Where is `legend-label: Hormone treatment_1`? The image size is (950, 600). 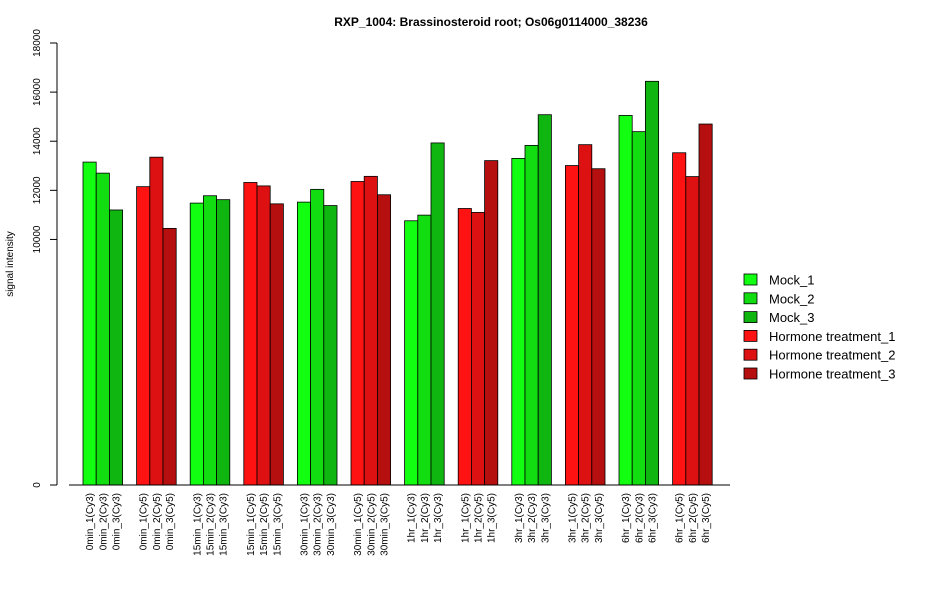
legend-label: Hormone treatment_1 is located at coordinates (832, 336).